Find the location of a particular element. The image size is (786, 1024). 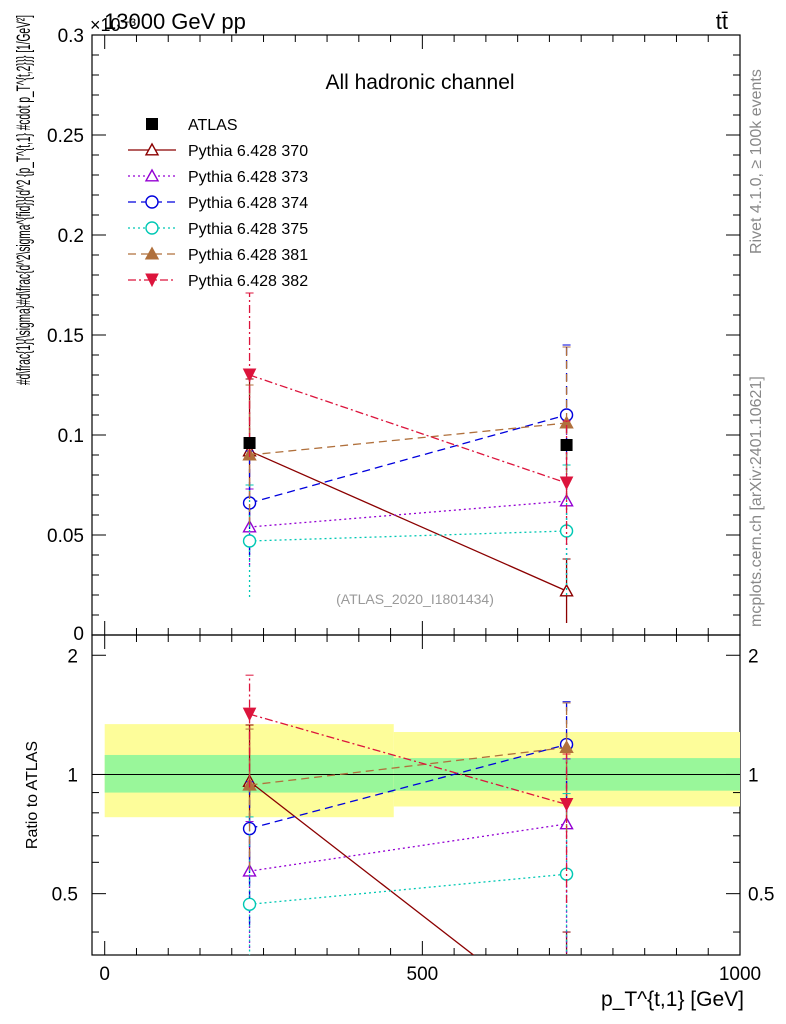

y-tick-label: 0.05 is located at coordinates (65, 536).